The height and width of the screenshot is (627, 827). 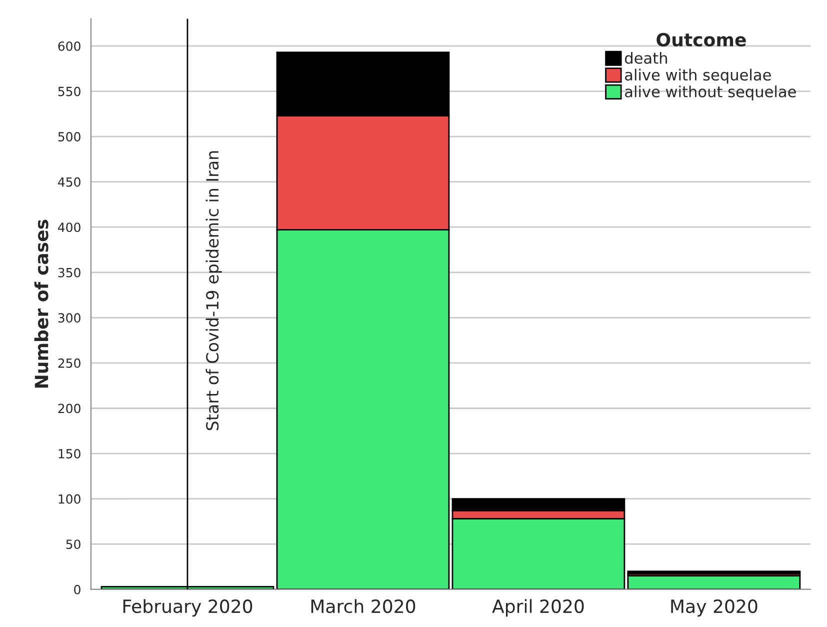 What do you see at coordinates (69, 182) in the screenshot?
I see `y-tick-label: 450` at bounding box center [69, 182].